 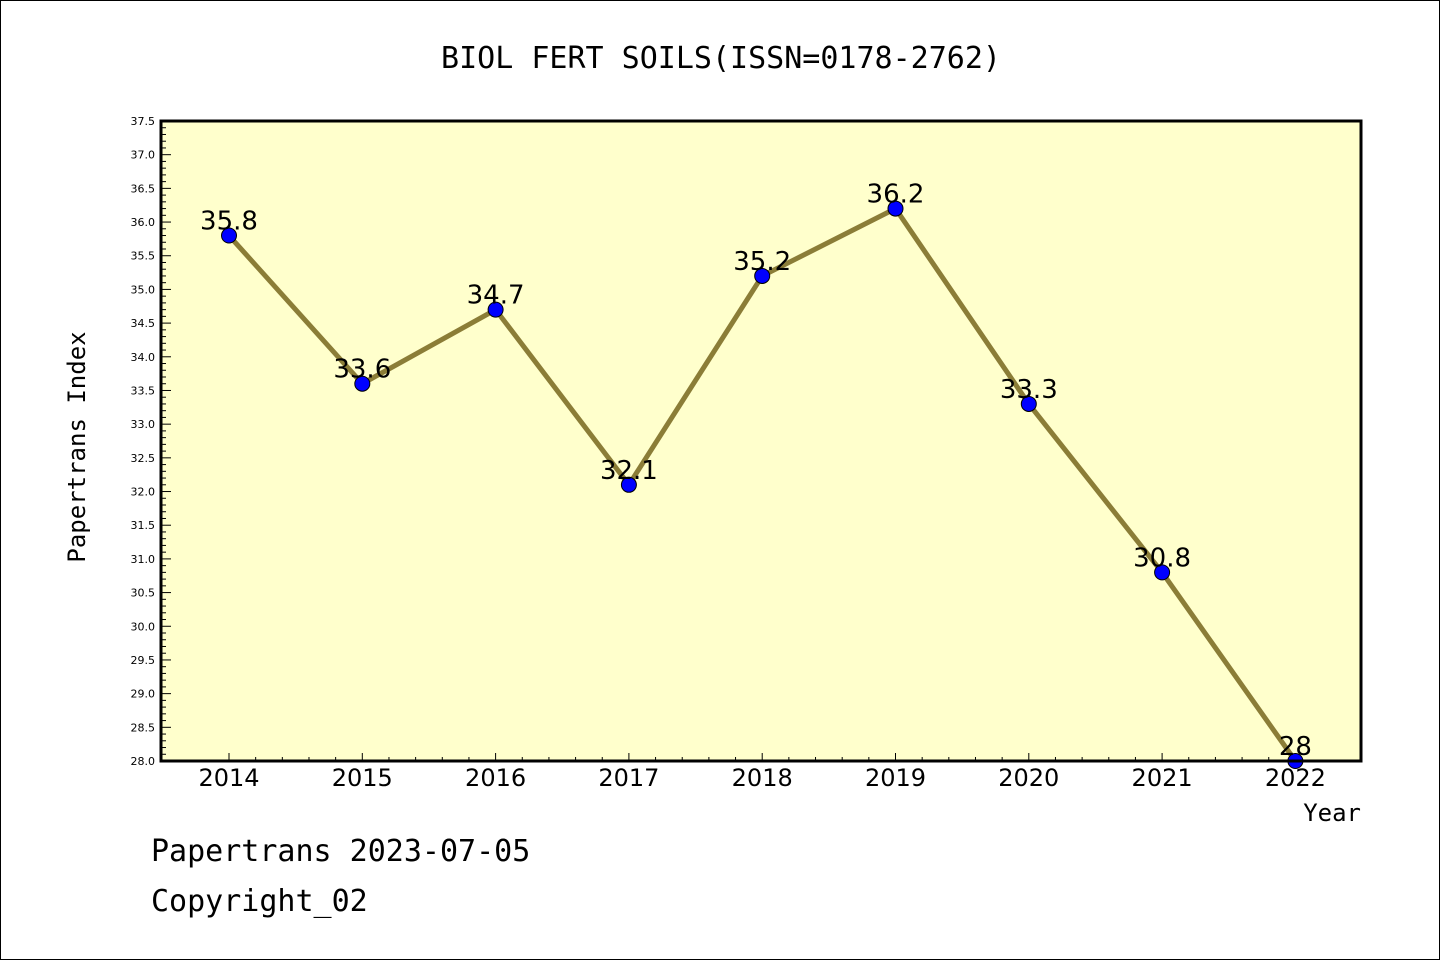 What do you see at coordinates (362, 778) in the screenshot?
I see `x-tick-label: 2015` at bounding box center [362, 778].